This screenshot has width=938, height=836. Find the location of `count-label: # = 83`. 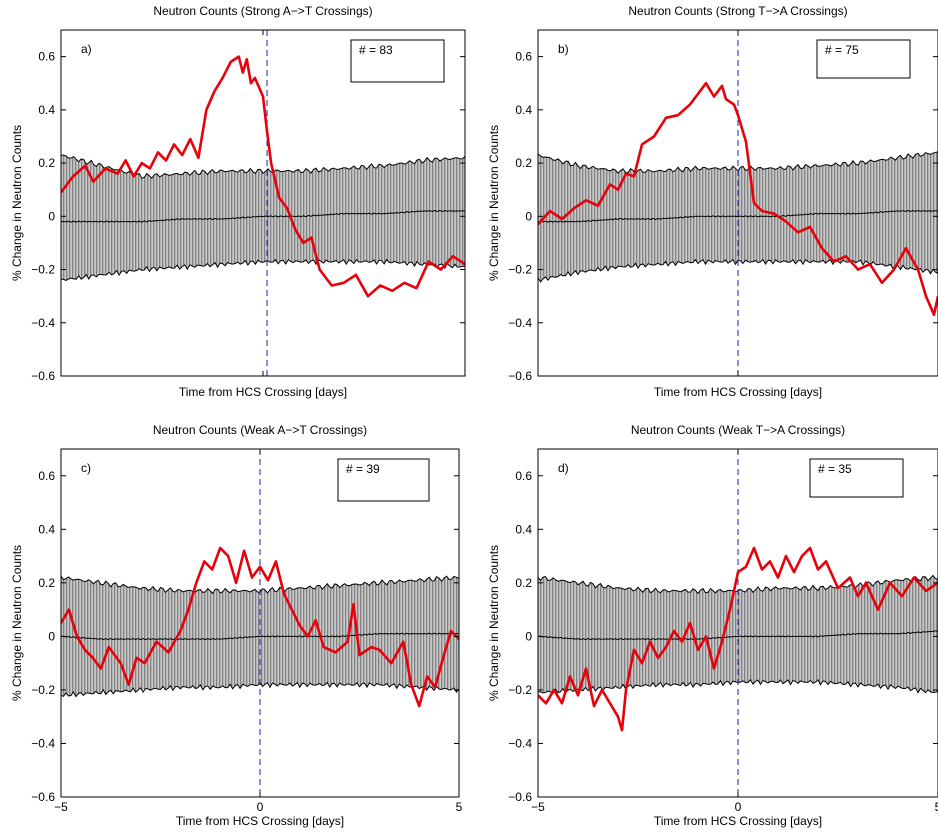

count-label: # = 83 is located at coordinates (376, 50).